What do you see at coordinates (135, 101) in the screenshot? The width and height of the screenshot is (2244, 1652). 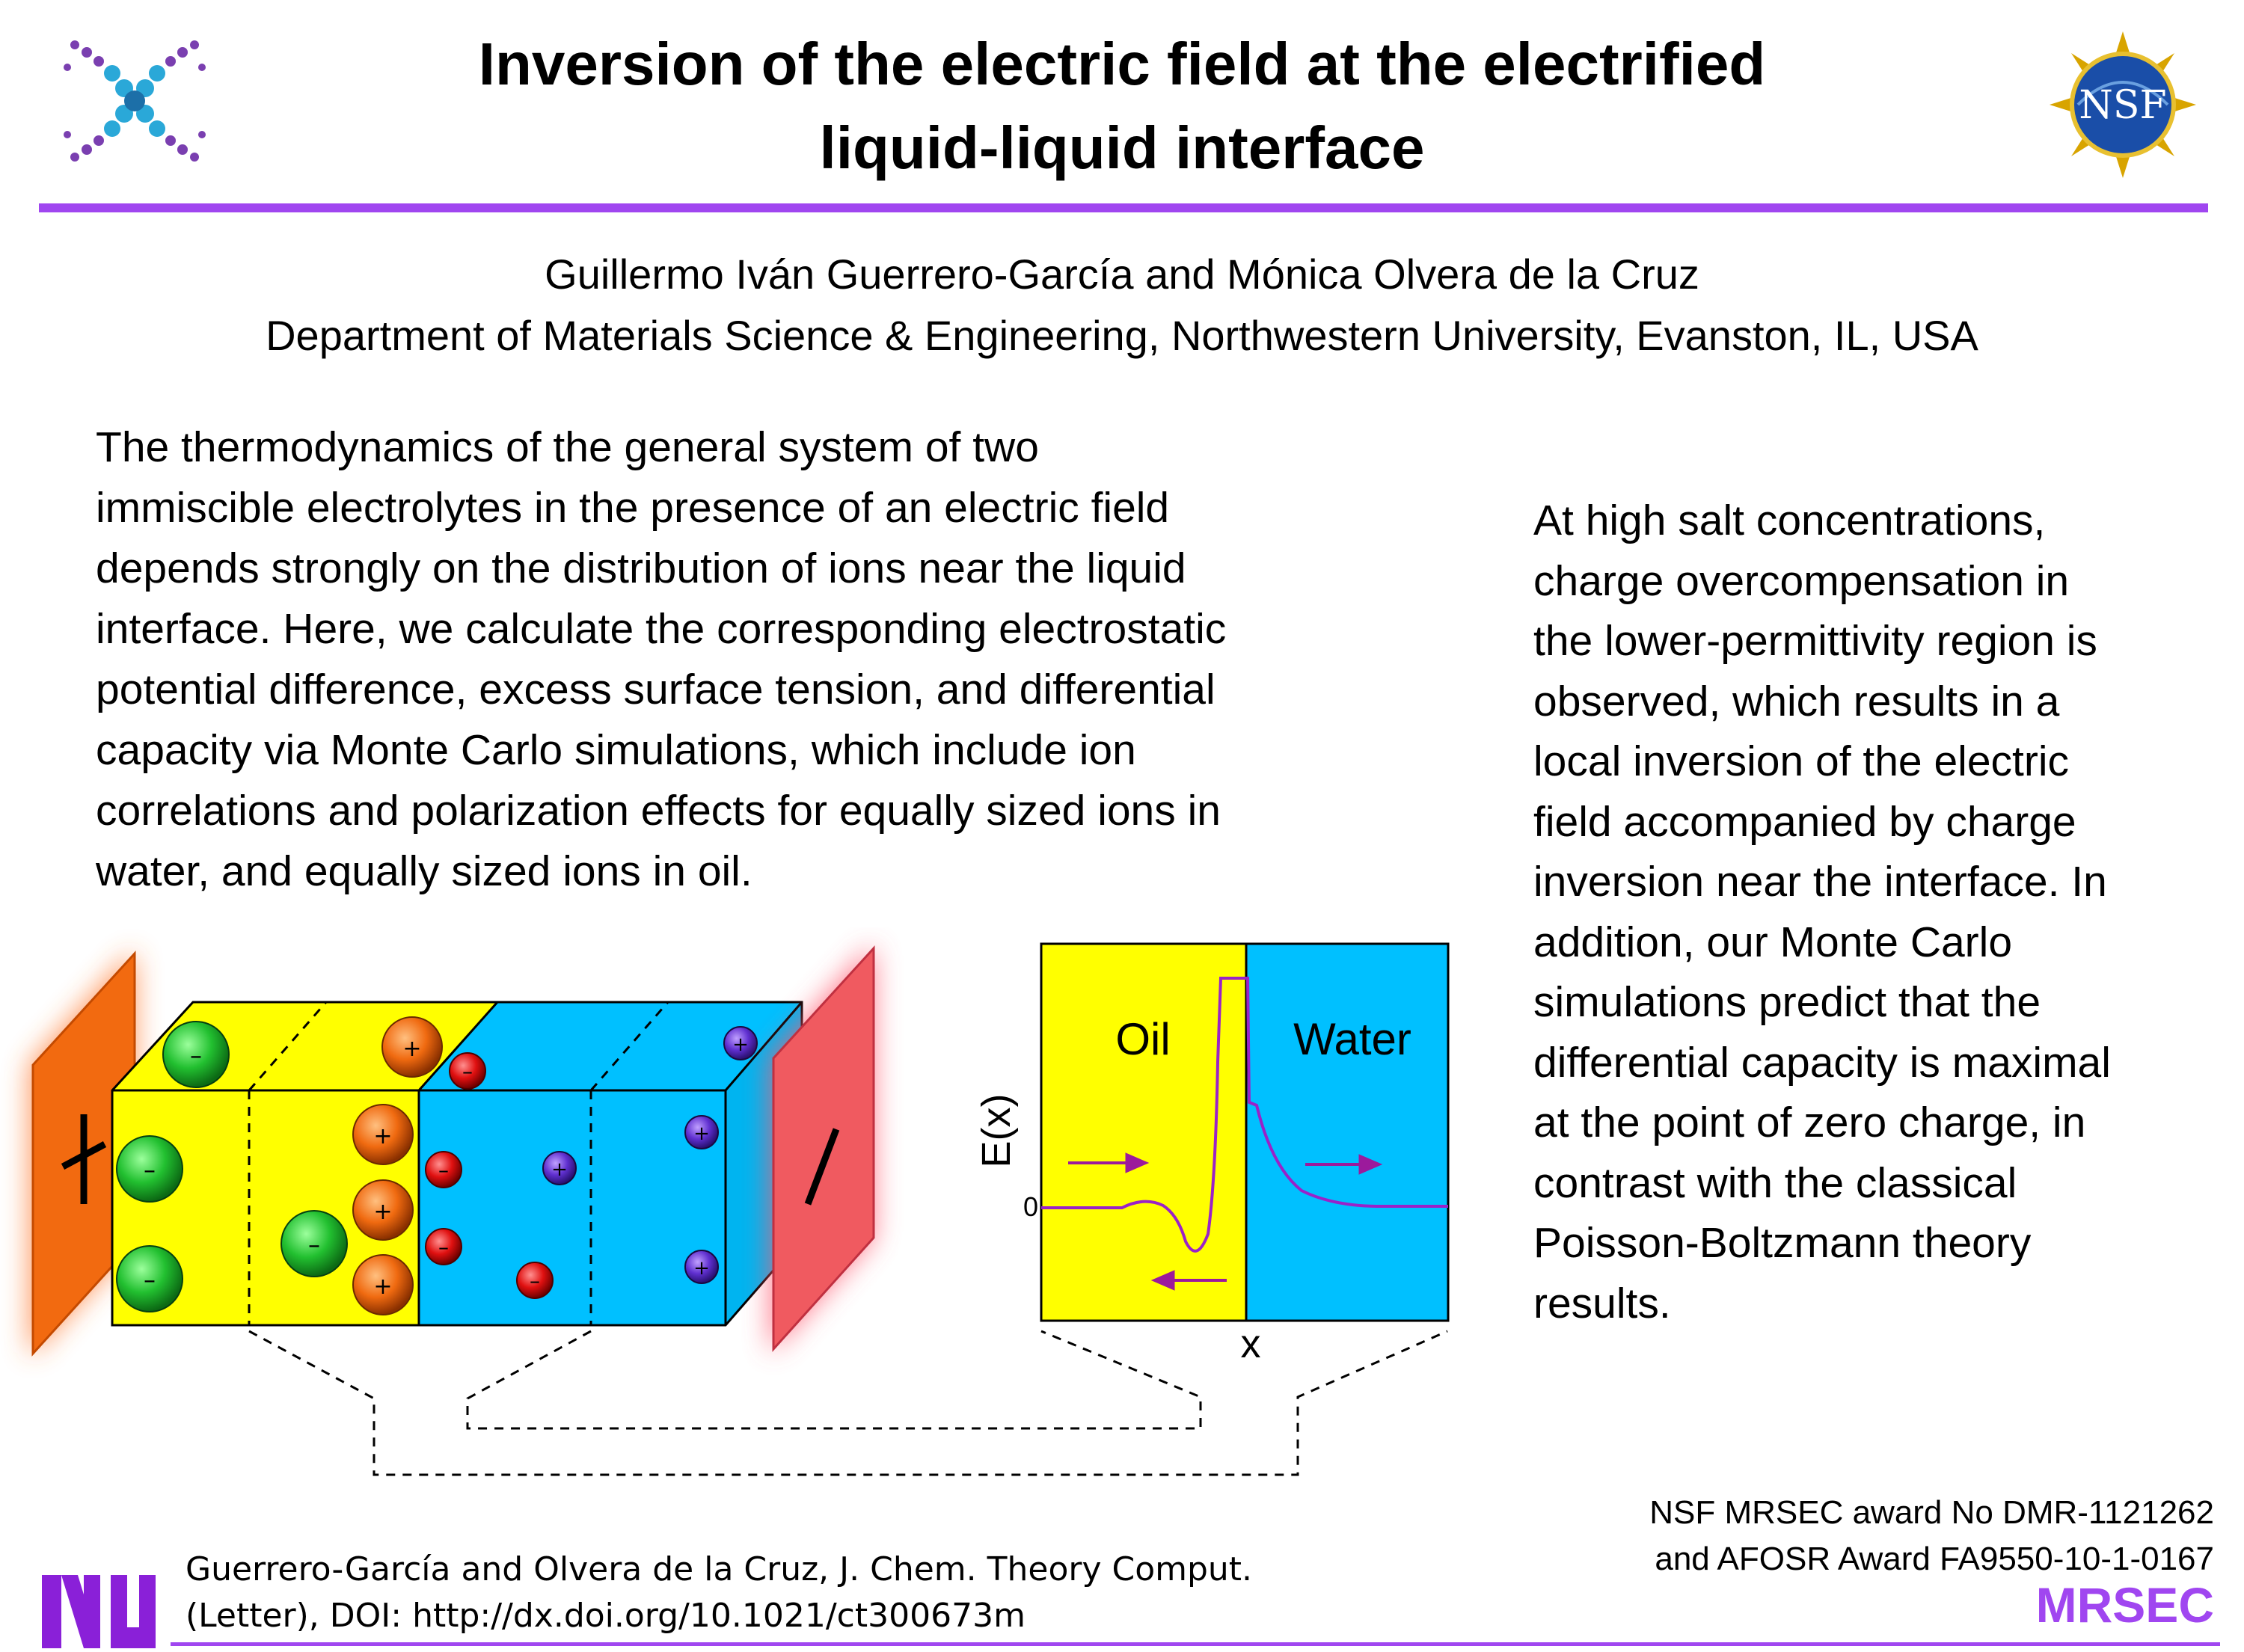 I see `mrsec-dots-logo` at bounding box center [135, 101].